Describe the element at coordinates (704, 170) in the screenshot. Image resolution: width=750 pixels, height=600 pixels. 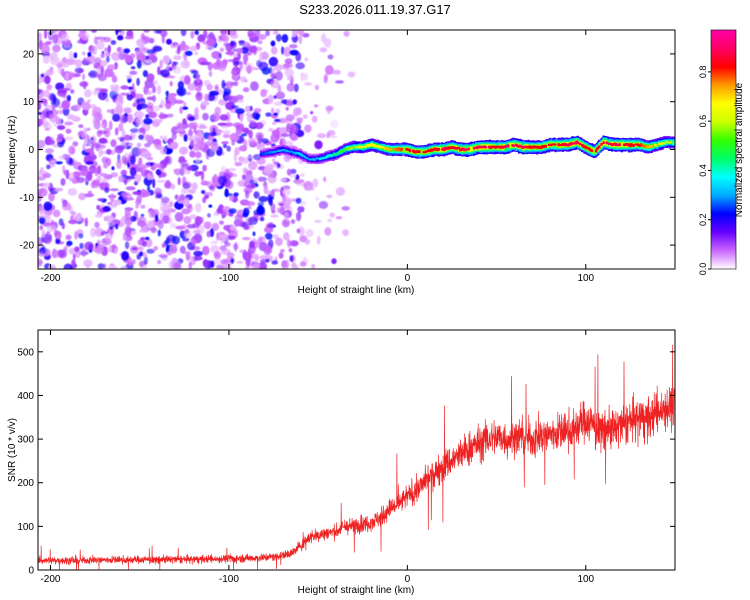
I see `colorbar-ticks: 0.0 0.2 0.4 0.6 0.8` at that location.